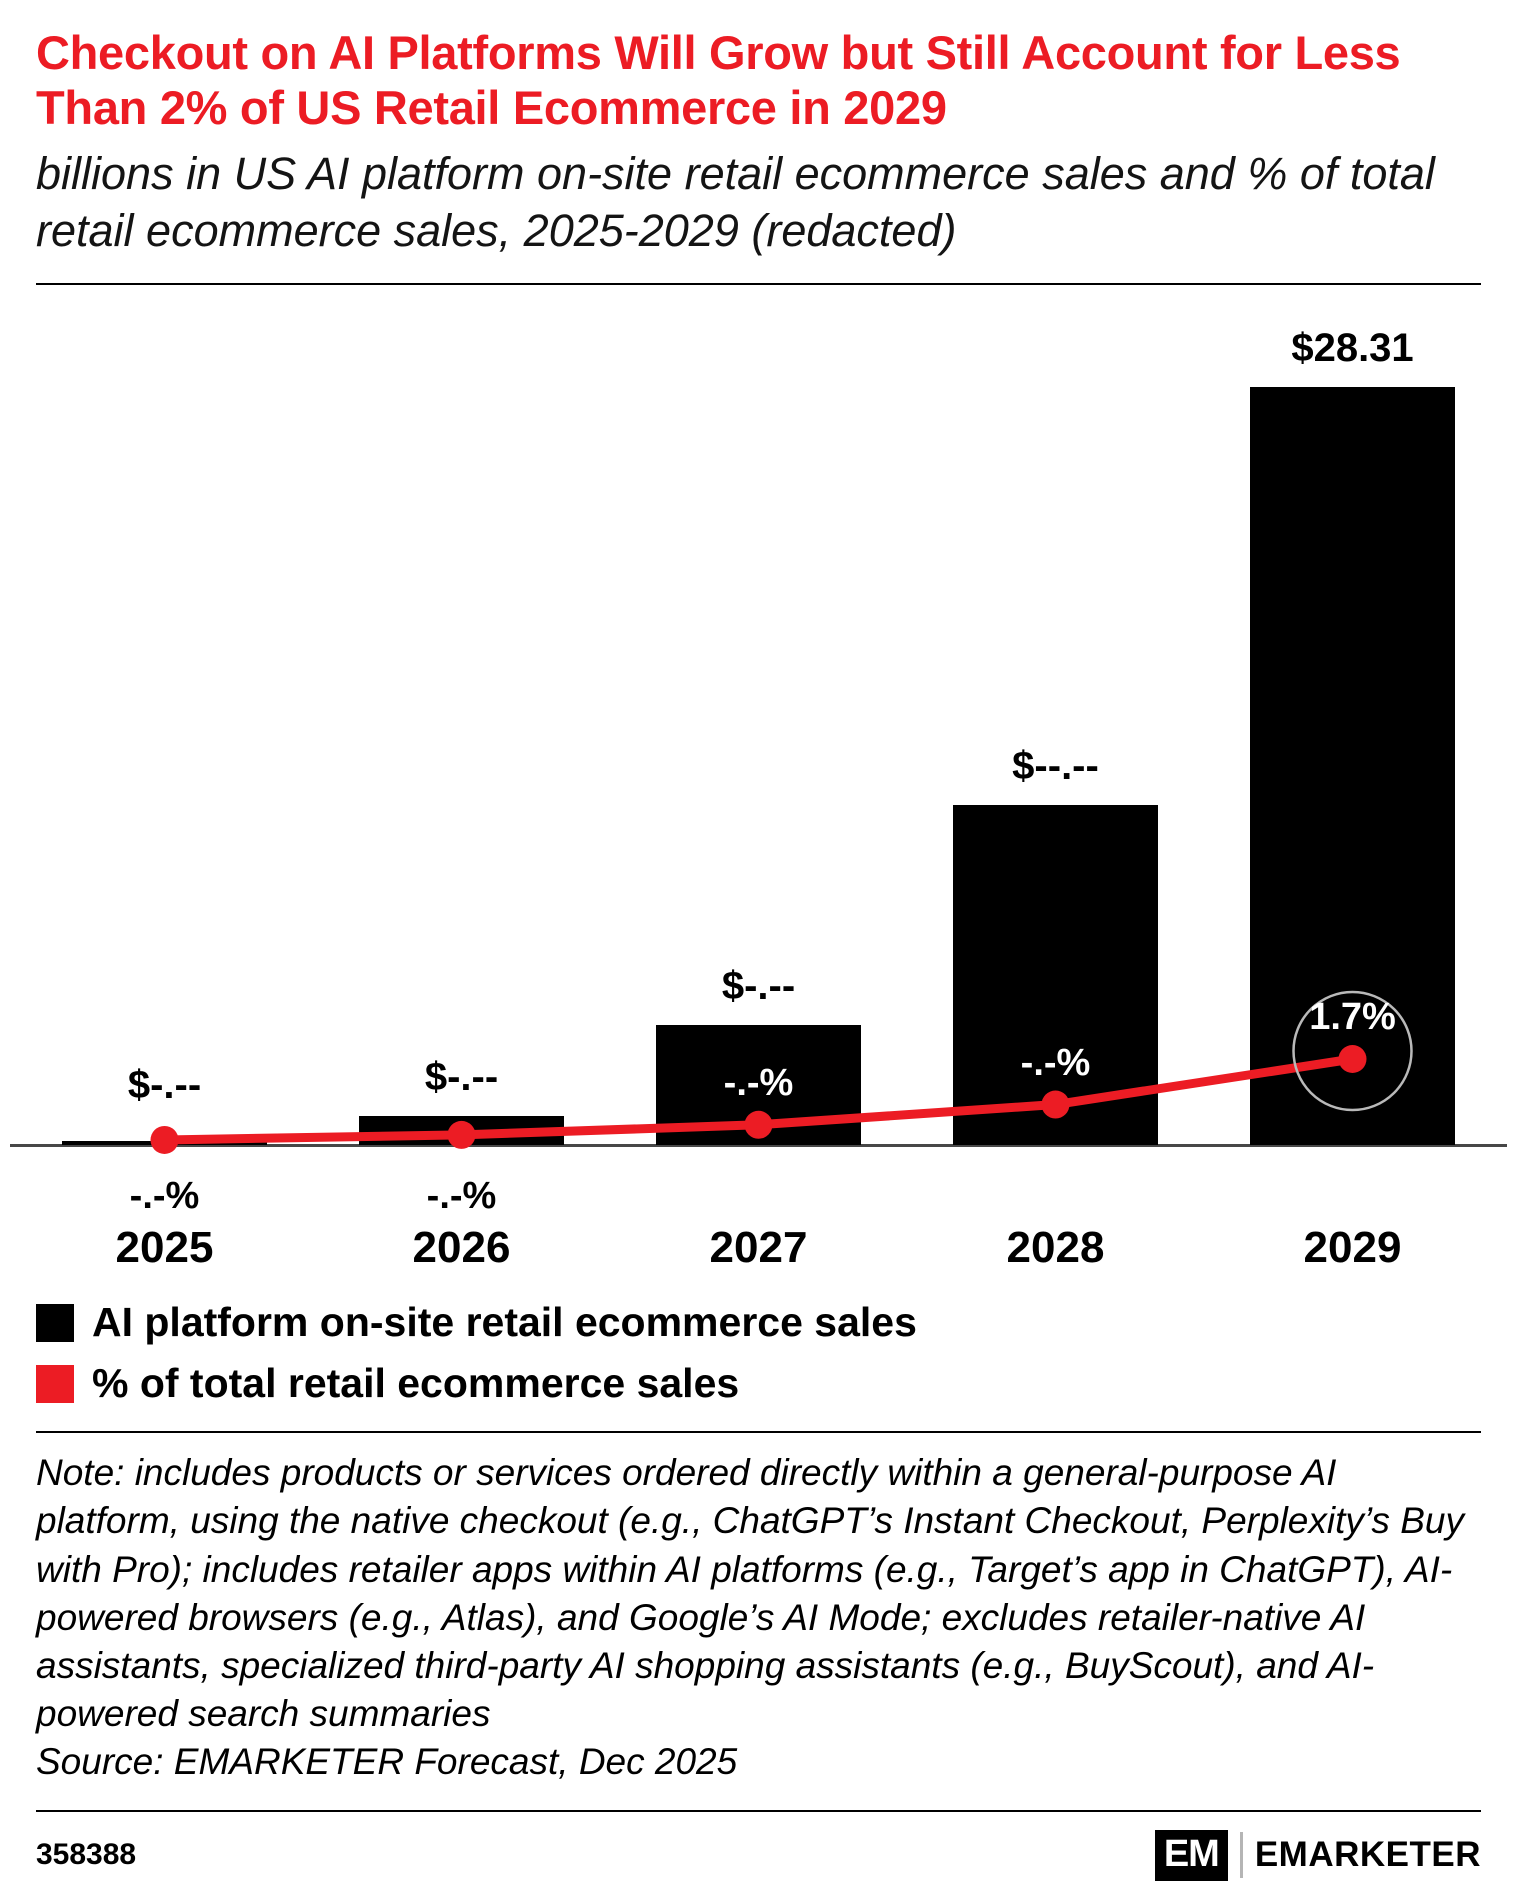  What do you see at coordinates (1055, 1062) in the screenshot?
I see `percent-label-2028: -.-%` at bounding box center [1055, 1062].